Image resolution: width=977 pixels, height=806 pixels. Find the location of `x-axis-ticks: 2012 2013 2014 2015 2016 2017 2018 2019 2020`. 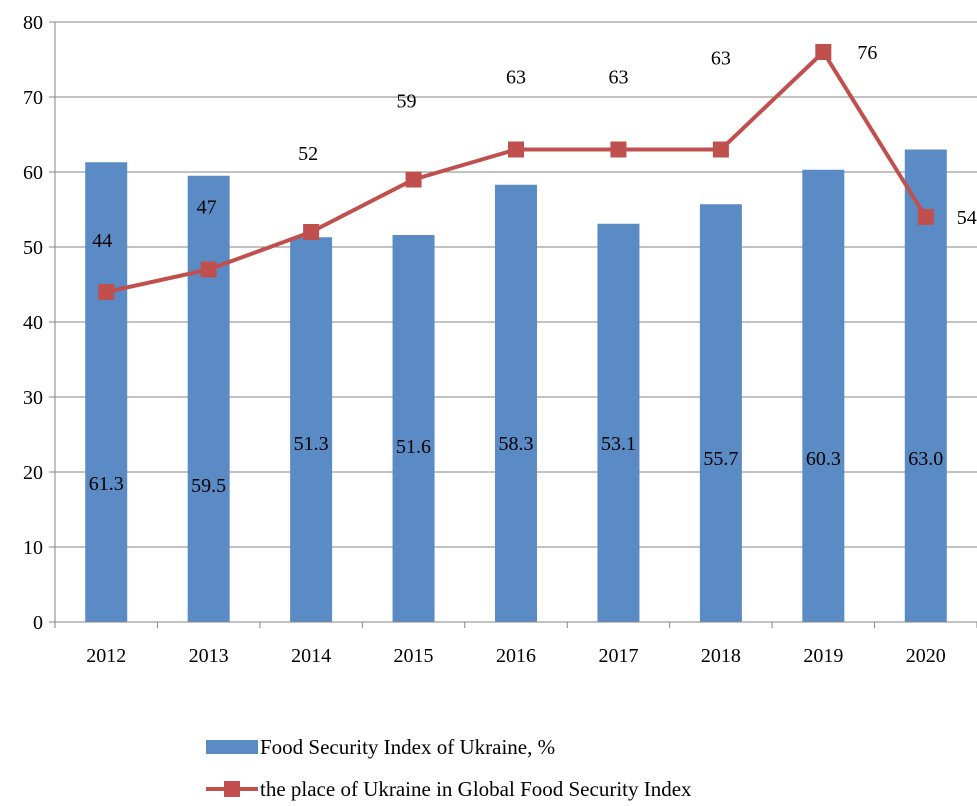

x-axis-ticks: 2012 2013 2014 2015 2016 2017 2018 2019 2020 is located at coordinates (515, 644).